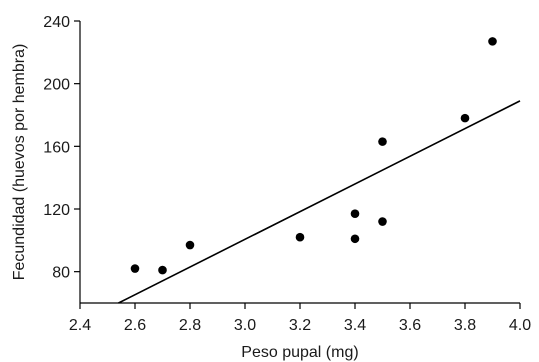  Describe the element at coordinates (61, 273) in the screenshot. I see `y-tick-label: 80` at that location.